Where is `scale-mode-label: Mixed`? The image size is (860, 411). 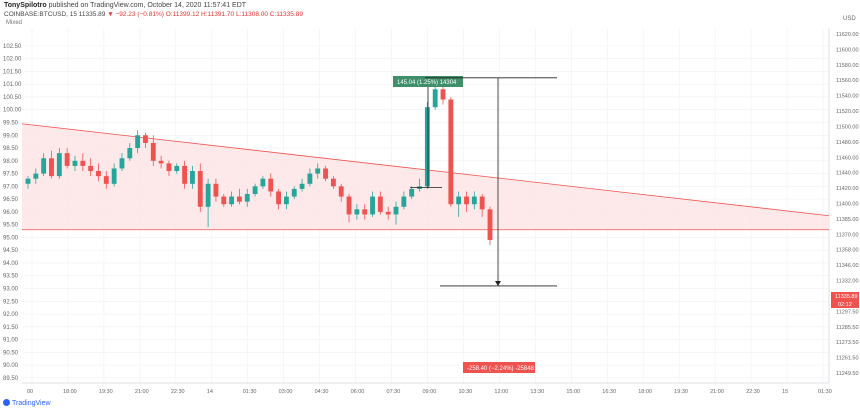
scale-mode-label: Mixed is located at coordinates (14, 23).